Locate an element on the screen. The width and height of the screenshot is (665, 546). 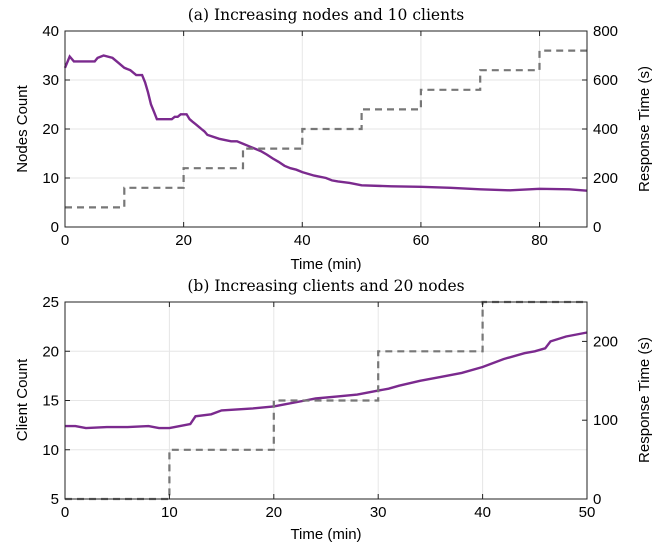
chart-b-x-tick-label-0: 0 is located at coordinates (65, 512).